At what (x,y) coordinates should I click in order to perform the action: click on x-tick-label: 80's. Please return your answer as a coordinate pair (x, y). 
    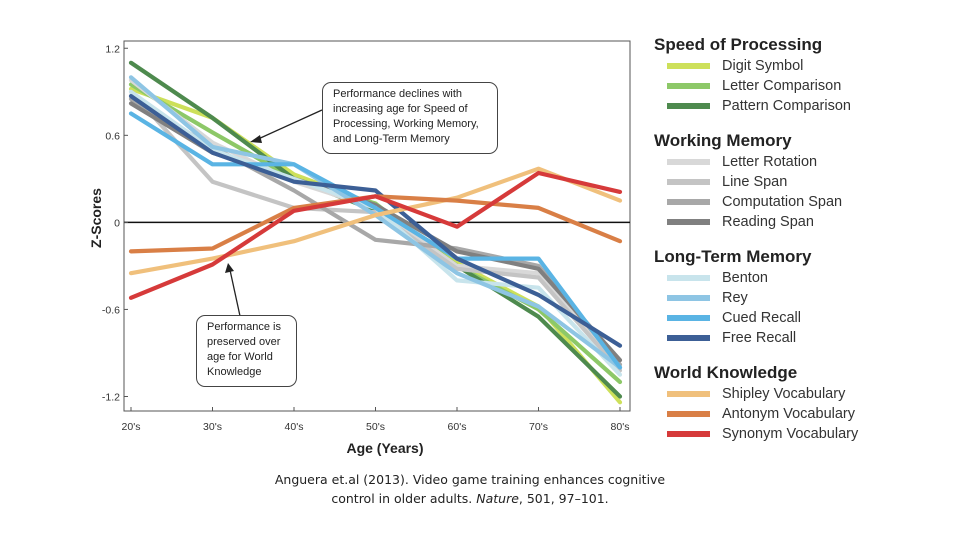
    Looking at the image, I should click on (620, 427).